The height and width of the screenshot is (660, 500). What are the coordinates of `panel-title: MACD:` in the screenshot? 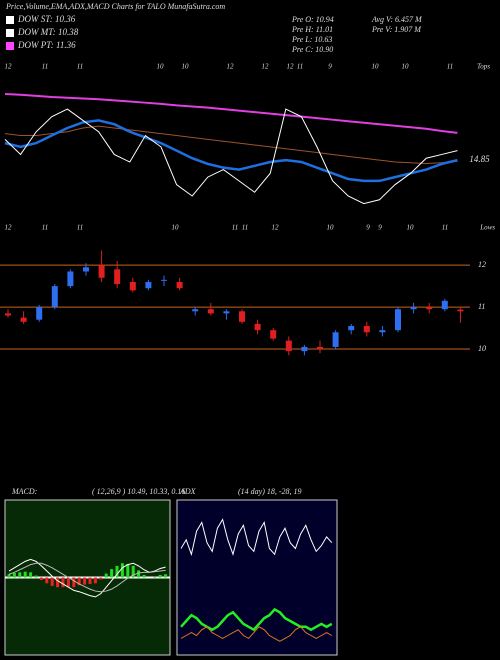 It's located at (24, 491).